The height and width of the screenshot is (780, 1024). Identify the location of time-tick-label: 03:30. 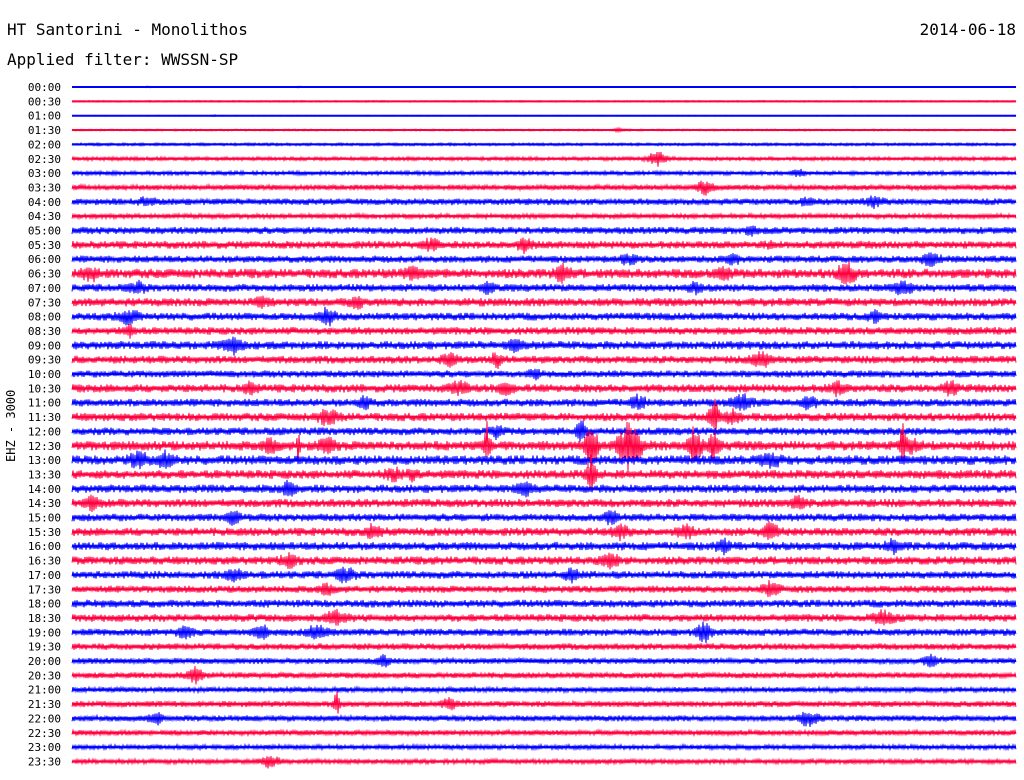
(44, 187).